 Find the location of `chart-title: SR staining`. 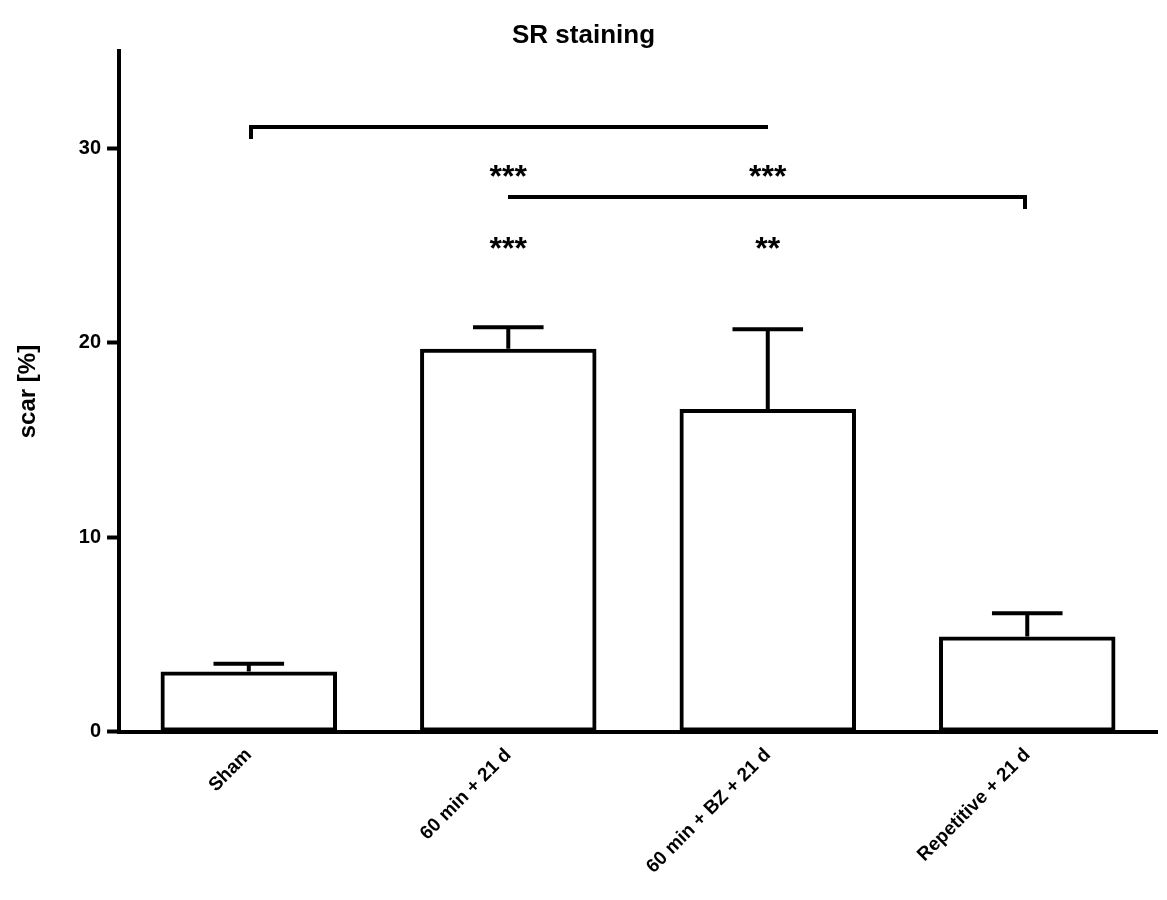

chart-title: SR staining is located at coordinates (583, 33).